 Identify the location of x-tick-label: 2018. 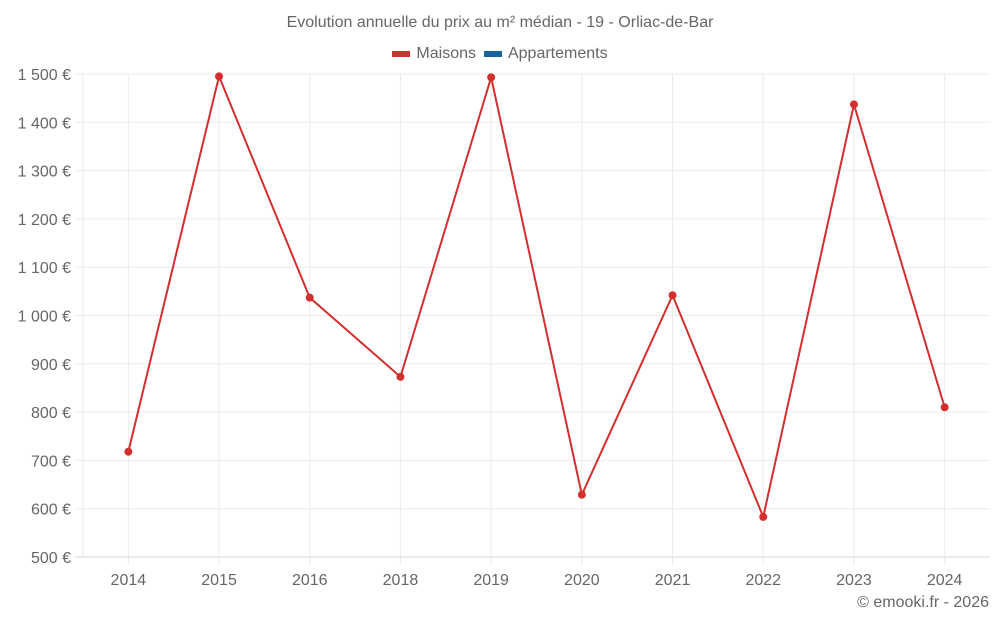
(401, 580).